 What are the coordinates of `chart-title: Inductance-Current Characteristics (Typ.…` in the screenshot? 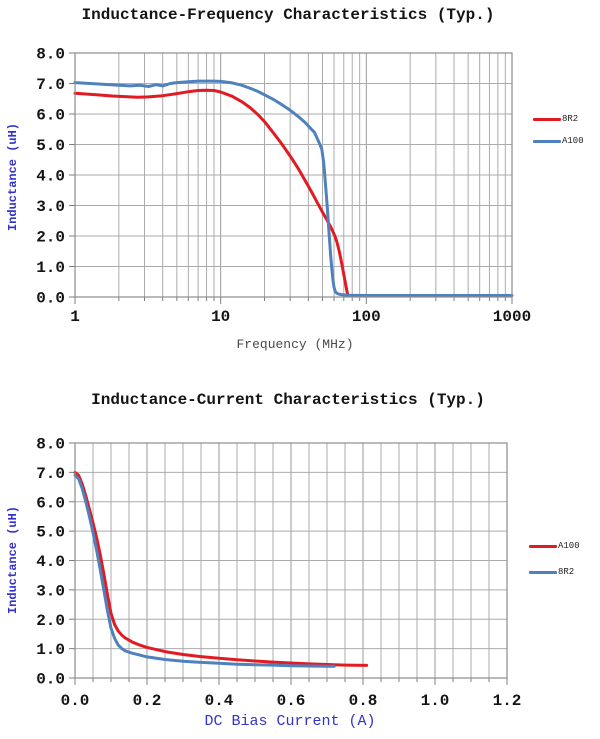 It's located at (288, 400).